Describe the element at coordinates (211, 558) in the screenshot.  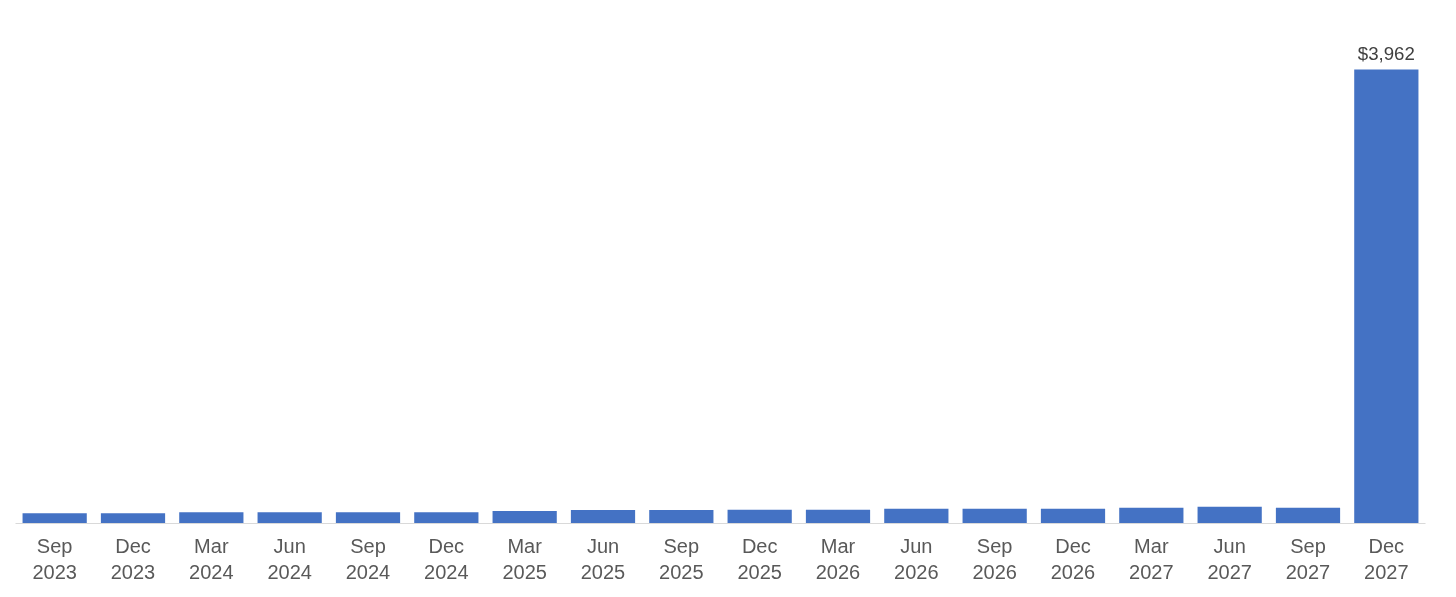
I see `x-tick-label: Mar 2024` at that location.